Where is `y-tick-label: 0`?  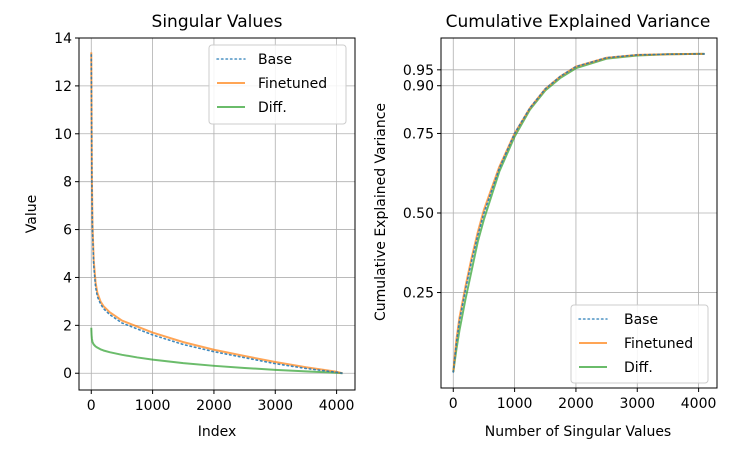
y-tick-label: 0 is located at coordinates (67, 374).